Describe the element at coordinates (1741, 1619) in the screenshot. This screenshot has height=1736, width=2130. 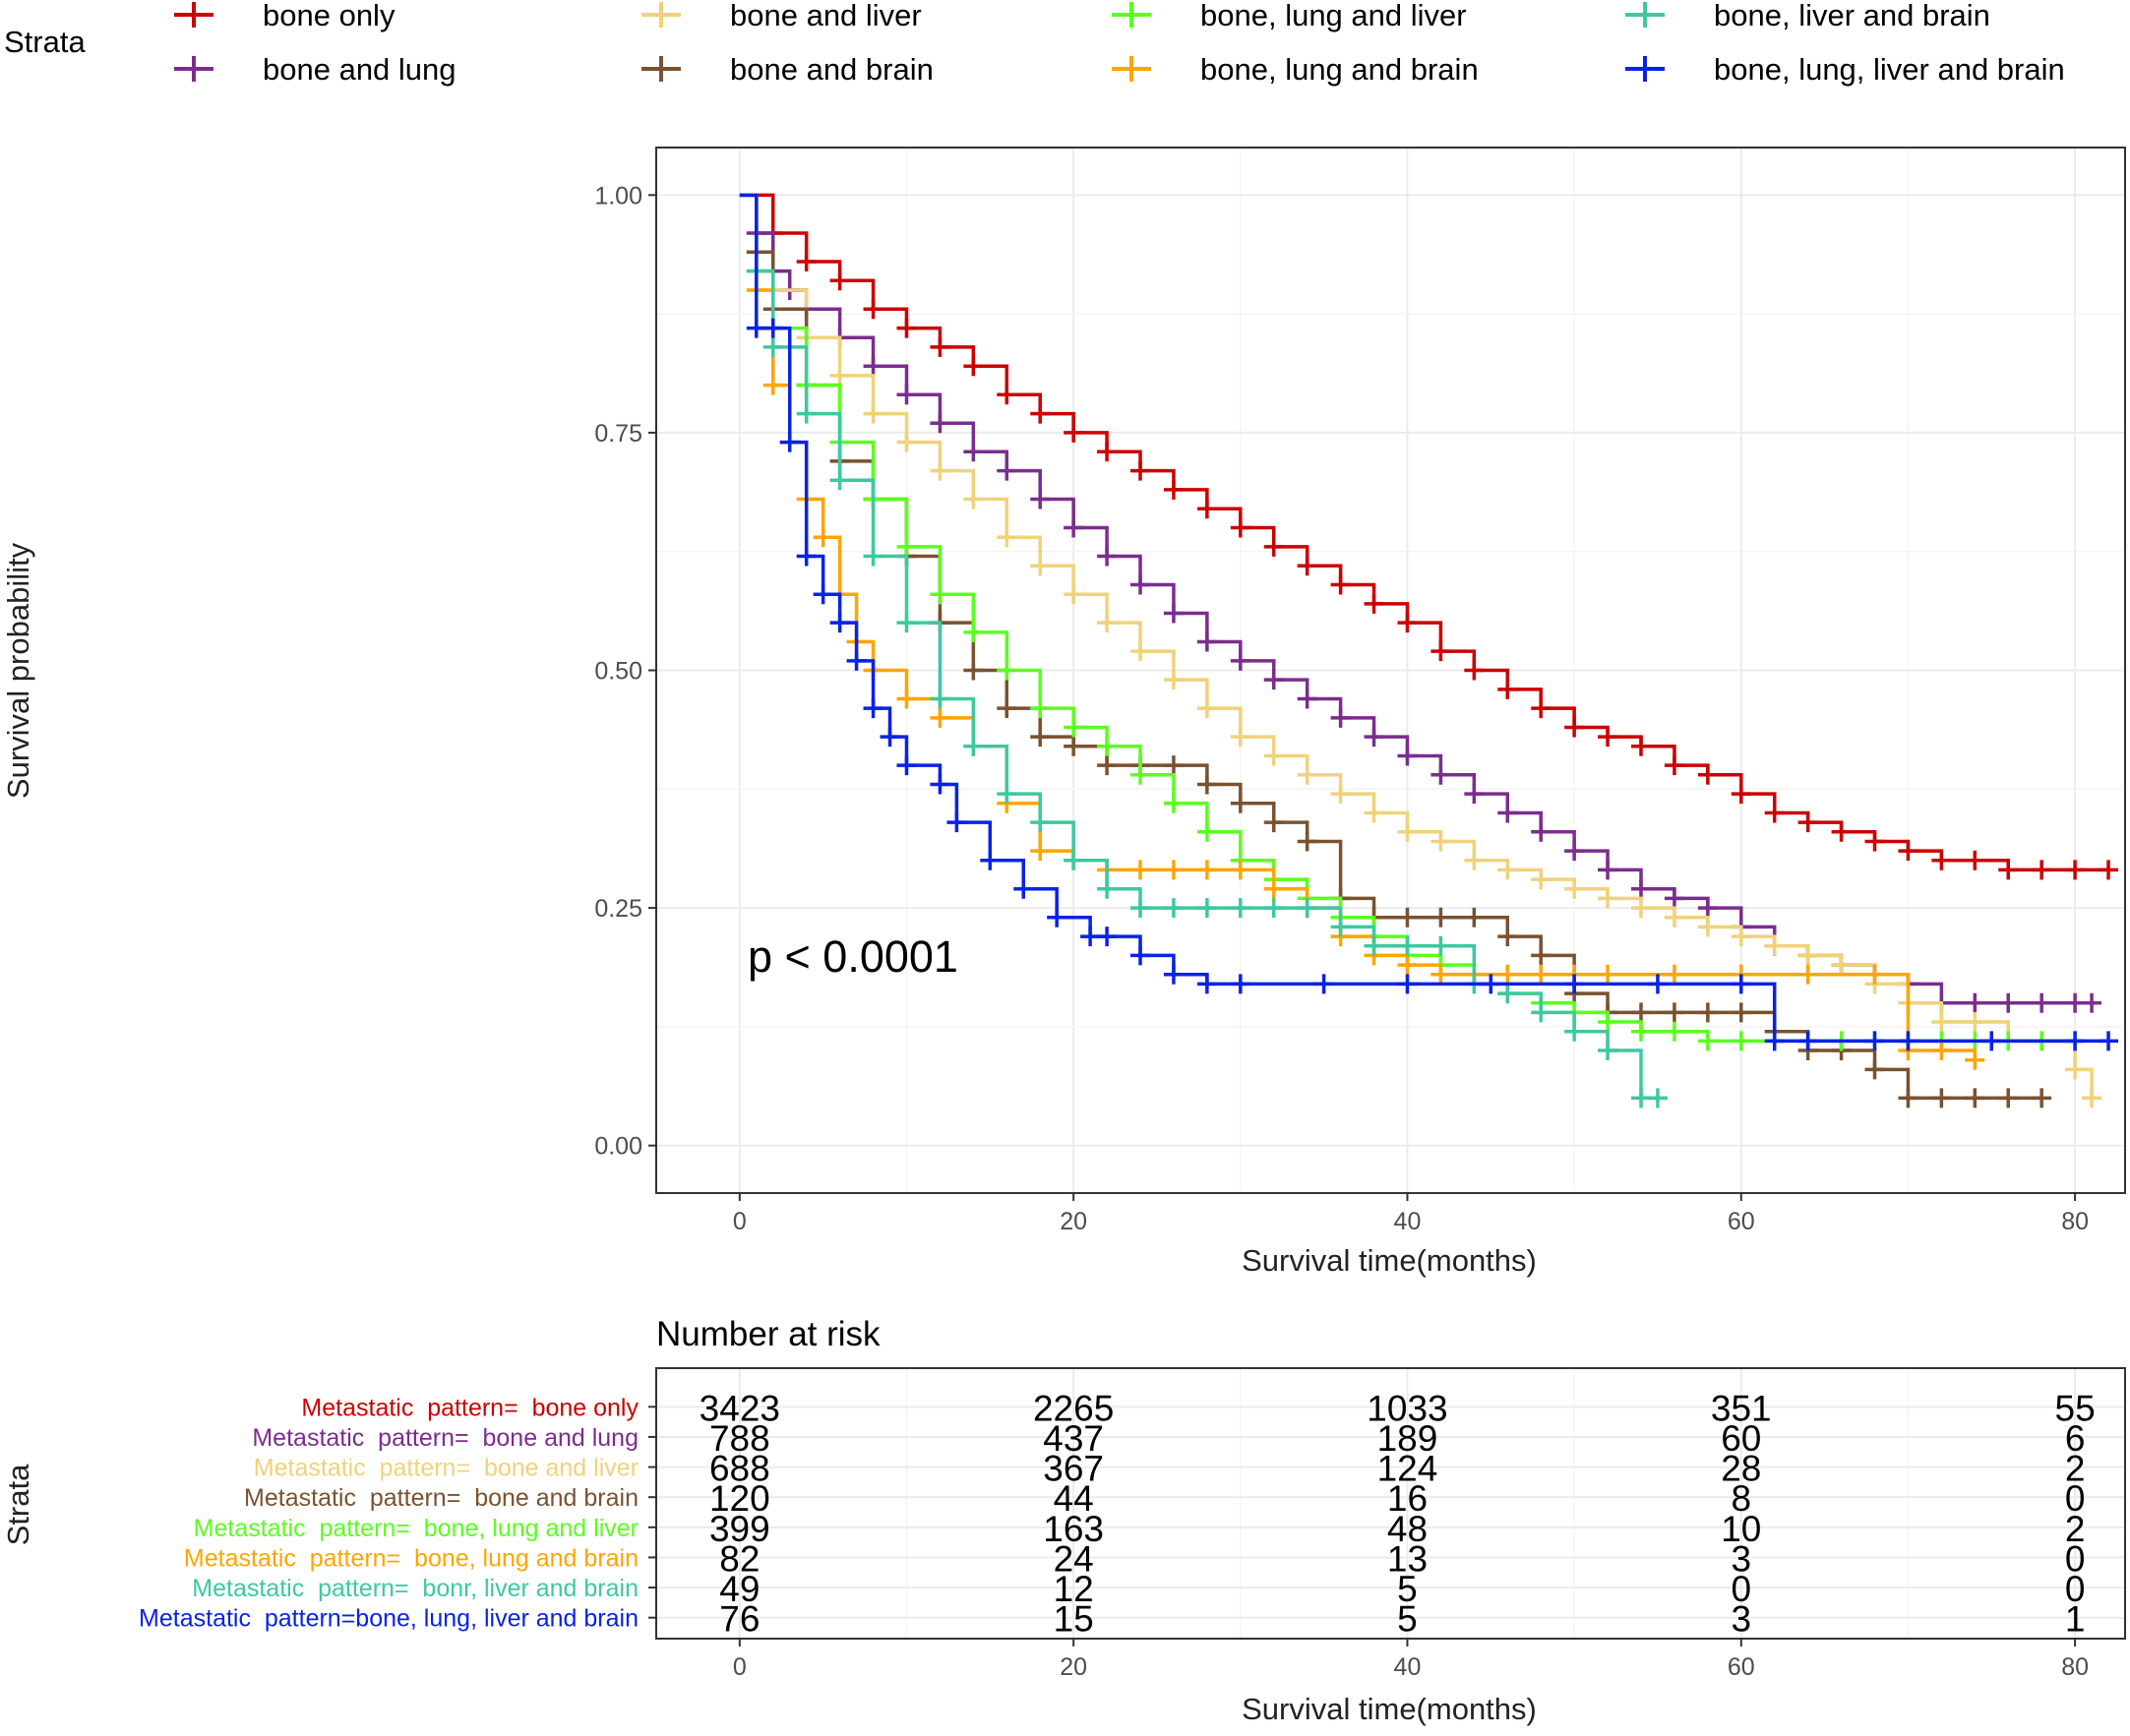
I see `risk-value: 3` at that location.